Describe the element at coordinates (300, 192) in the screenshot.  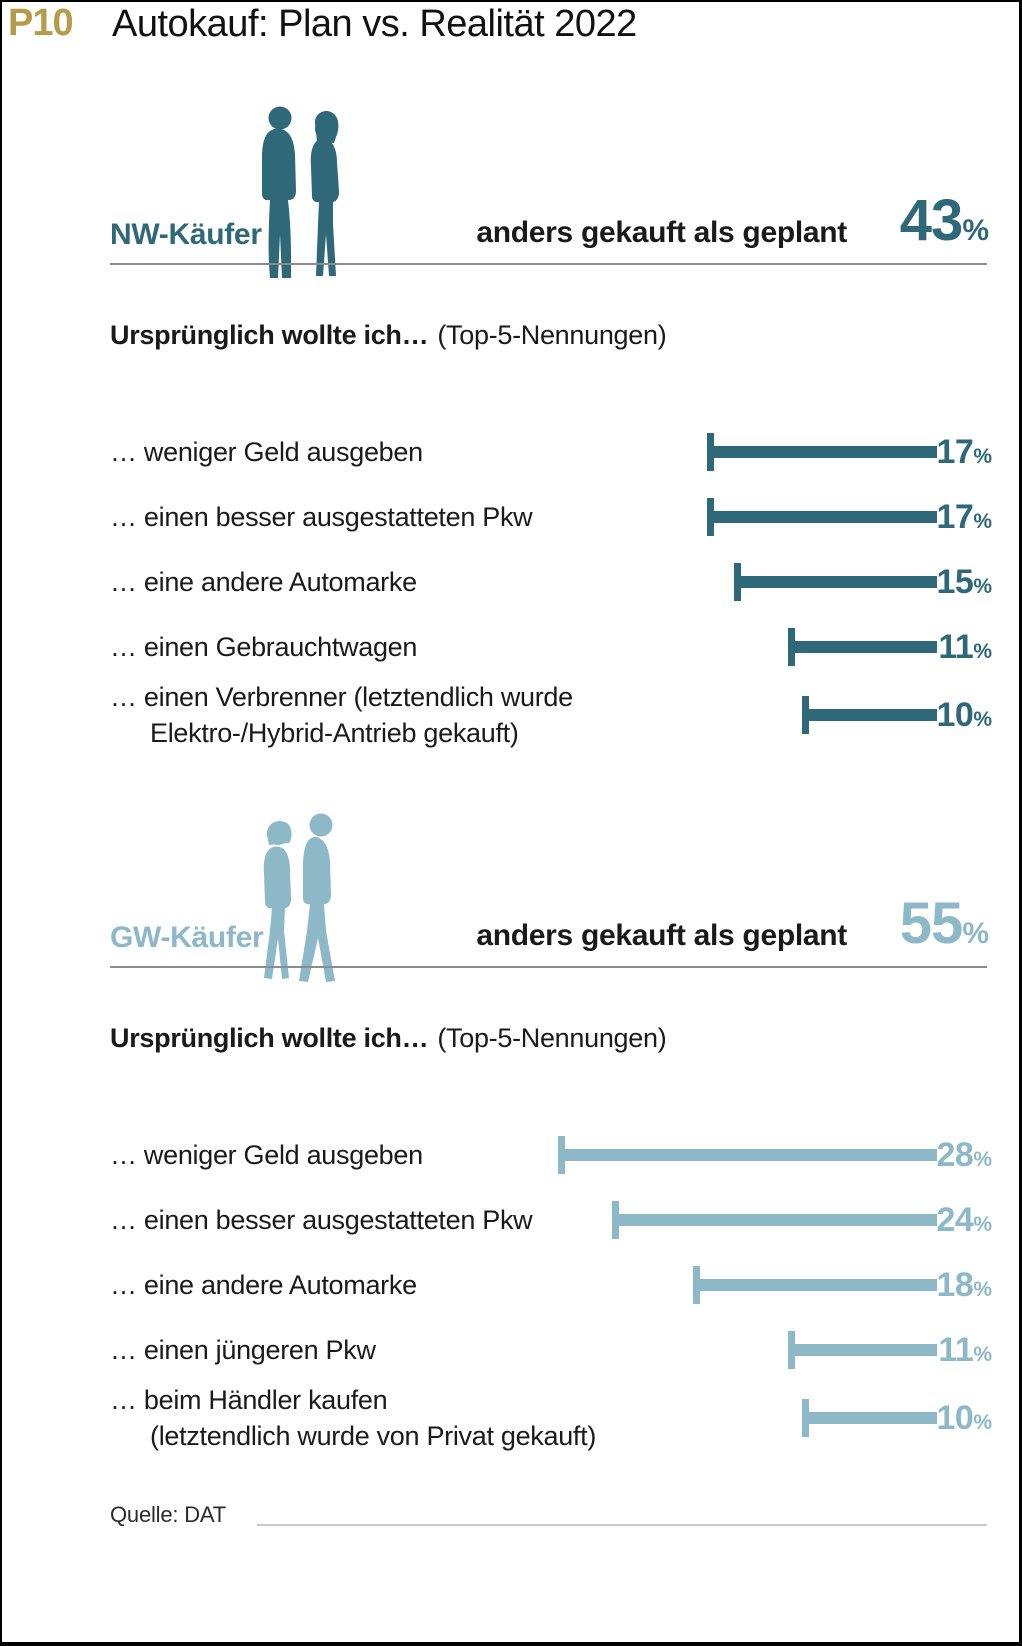
I see `nw-buyers-couple-icon` at that location.